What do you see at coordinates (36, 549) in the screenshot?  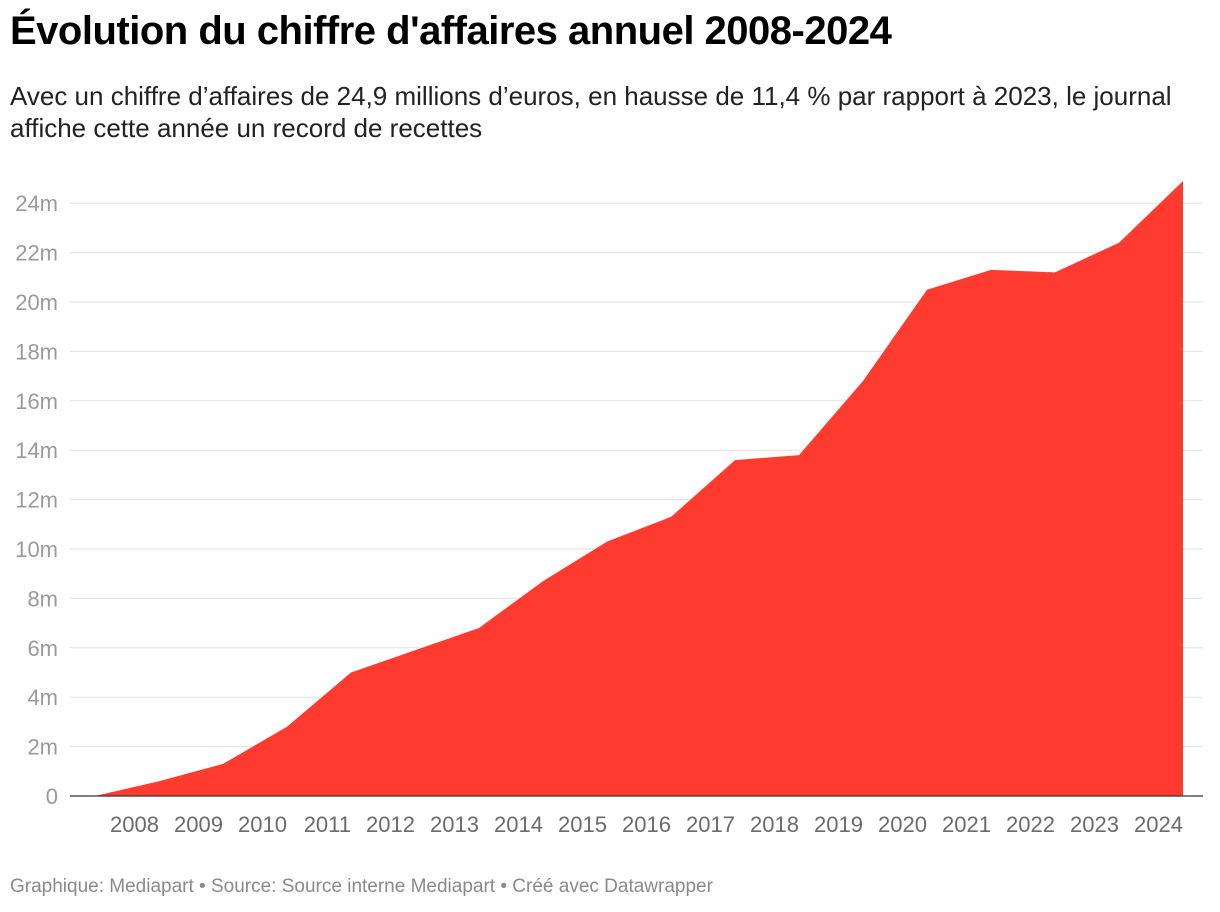 I see `y-tick-label: 10m` at bounding box center [36, 549].